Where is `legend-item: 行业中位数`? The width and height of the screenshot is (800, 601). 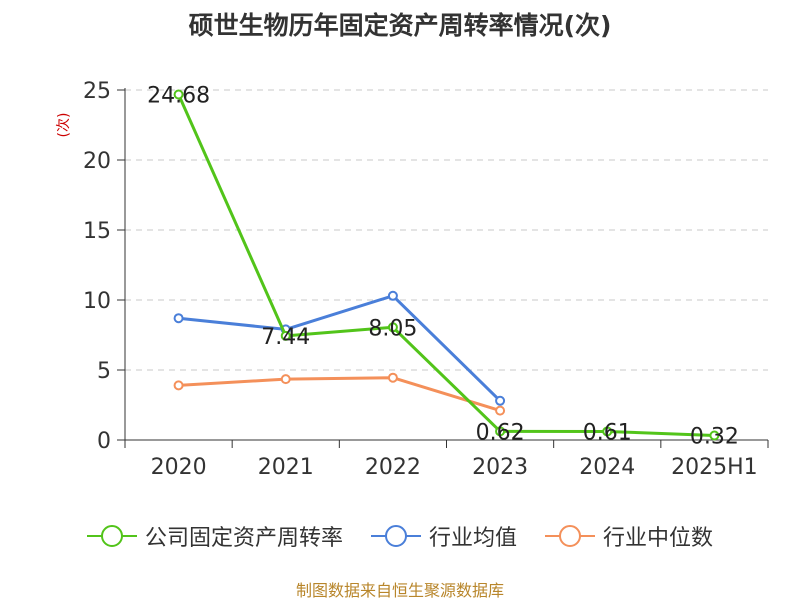
legend-item: 行业中位数 is located at coordinates (629, 536).